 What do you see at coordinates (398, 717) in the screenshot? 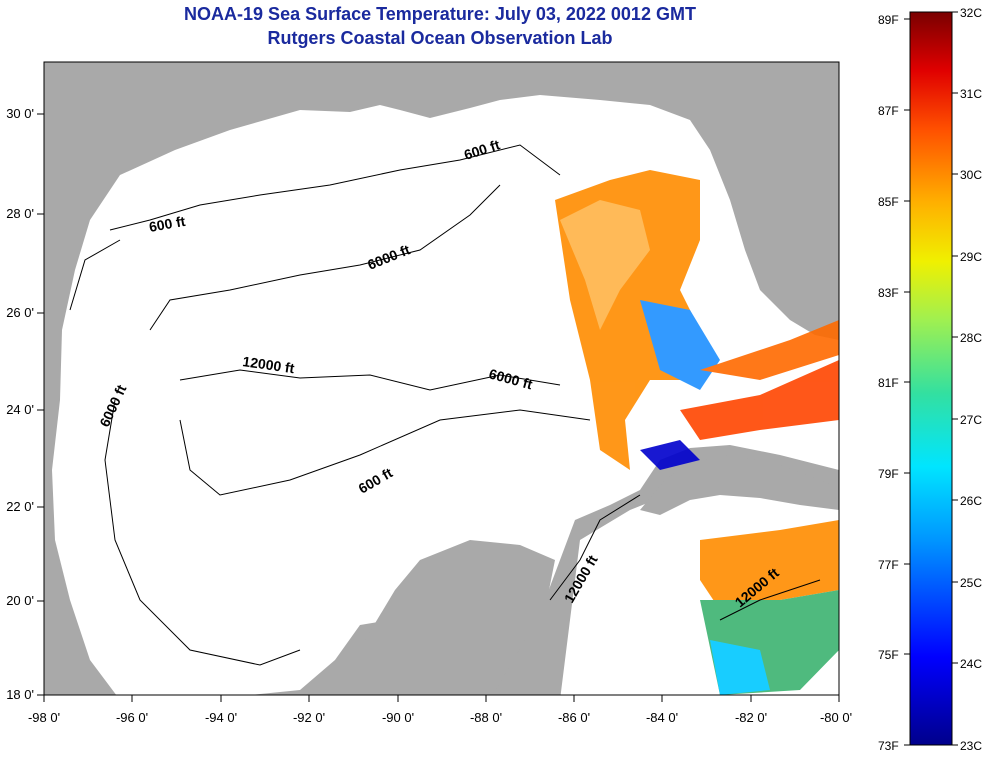
I see `lon-tick-label: -90 0'` at bounding box center [398, 717].